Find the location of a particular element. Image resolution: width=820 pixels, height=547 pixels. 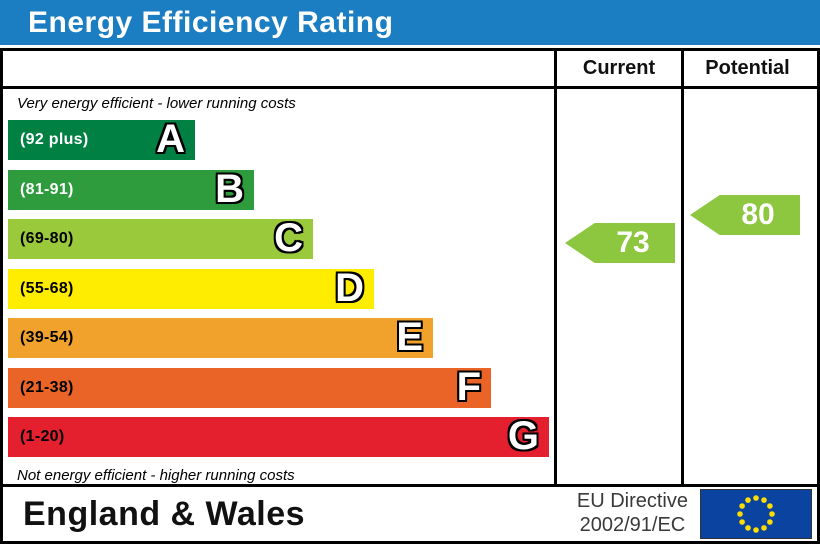

potential-rating-cell: 80 is located at coordinates (747, 286).